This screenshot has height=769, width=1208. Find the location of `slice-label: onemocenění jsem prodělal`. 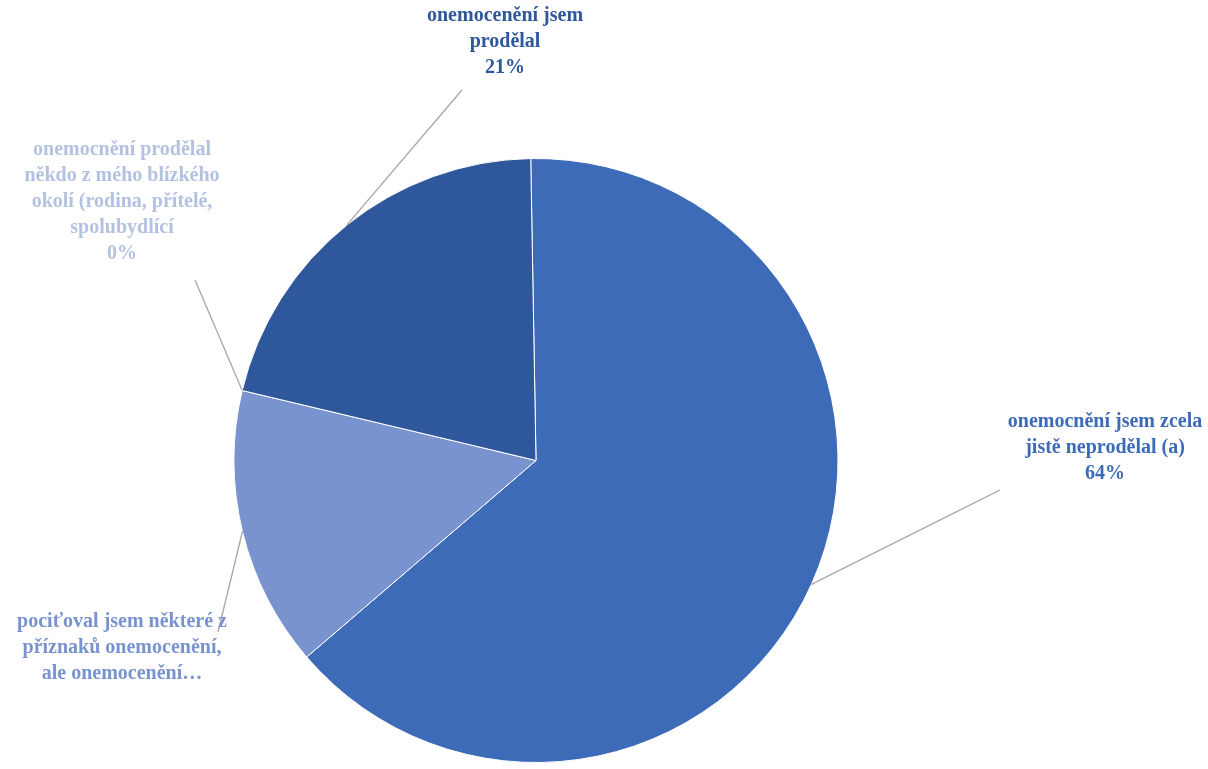

slice-label: onemocenění jsem prodělal is located at coordinates (505, 28).